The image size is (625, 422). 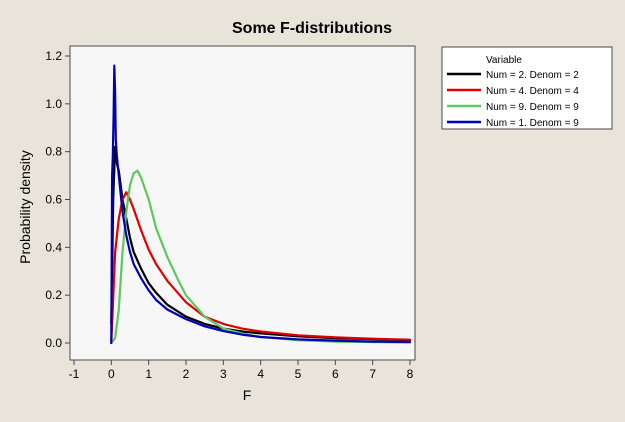 I want to click on legend-label: Num = 9. Denom = 9, so click(x=532, y=107).